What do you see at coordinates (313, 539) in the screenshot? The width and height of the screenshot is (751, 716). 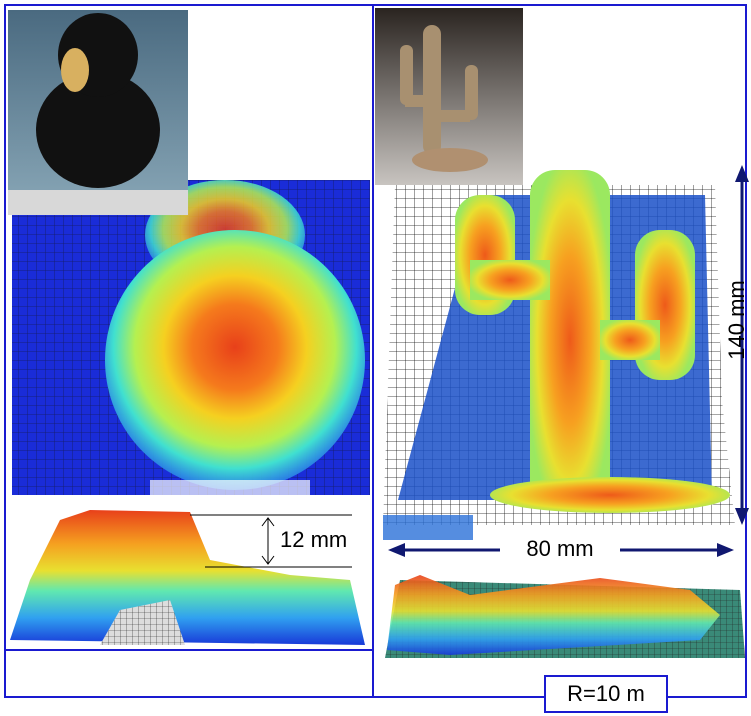 I see `height-label: 12 mm` at bounding box center [313, 539].